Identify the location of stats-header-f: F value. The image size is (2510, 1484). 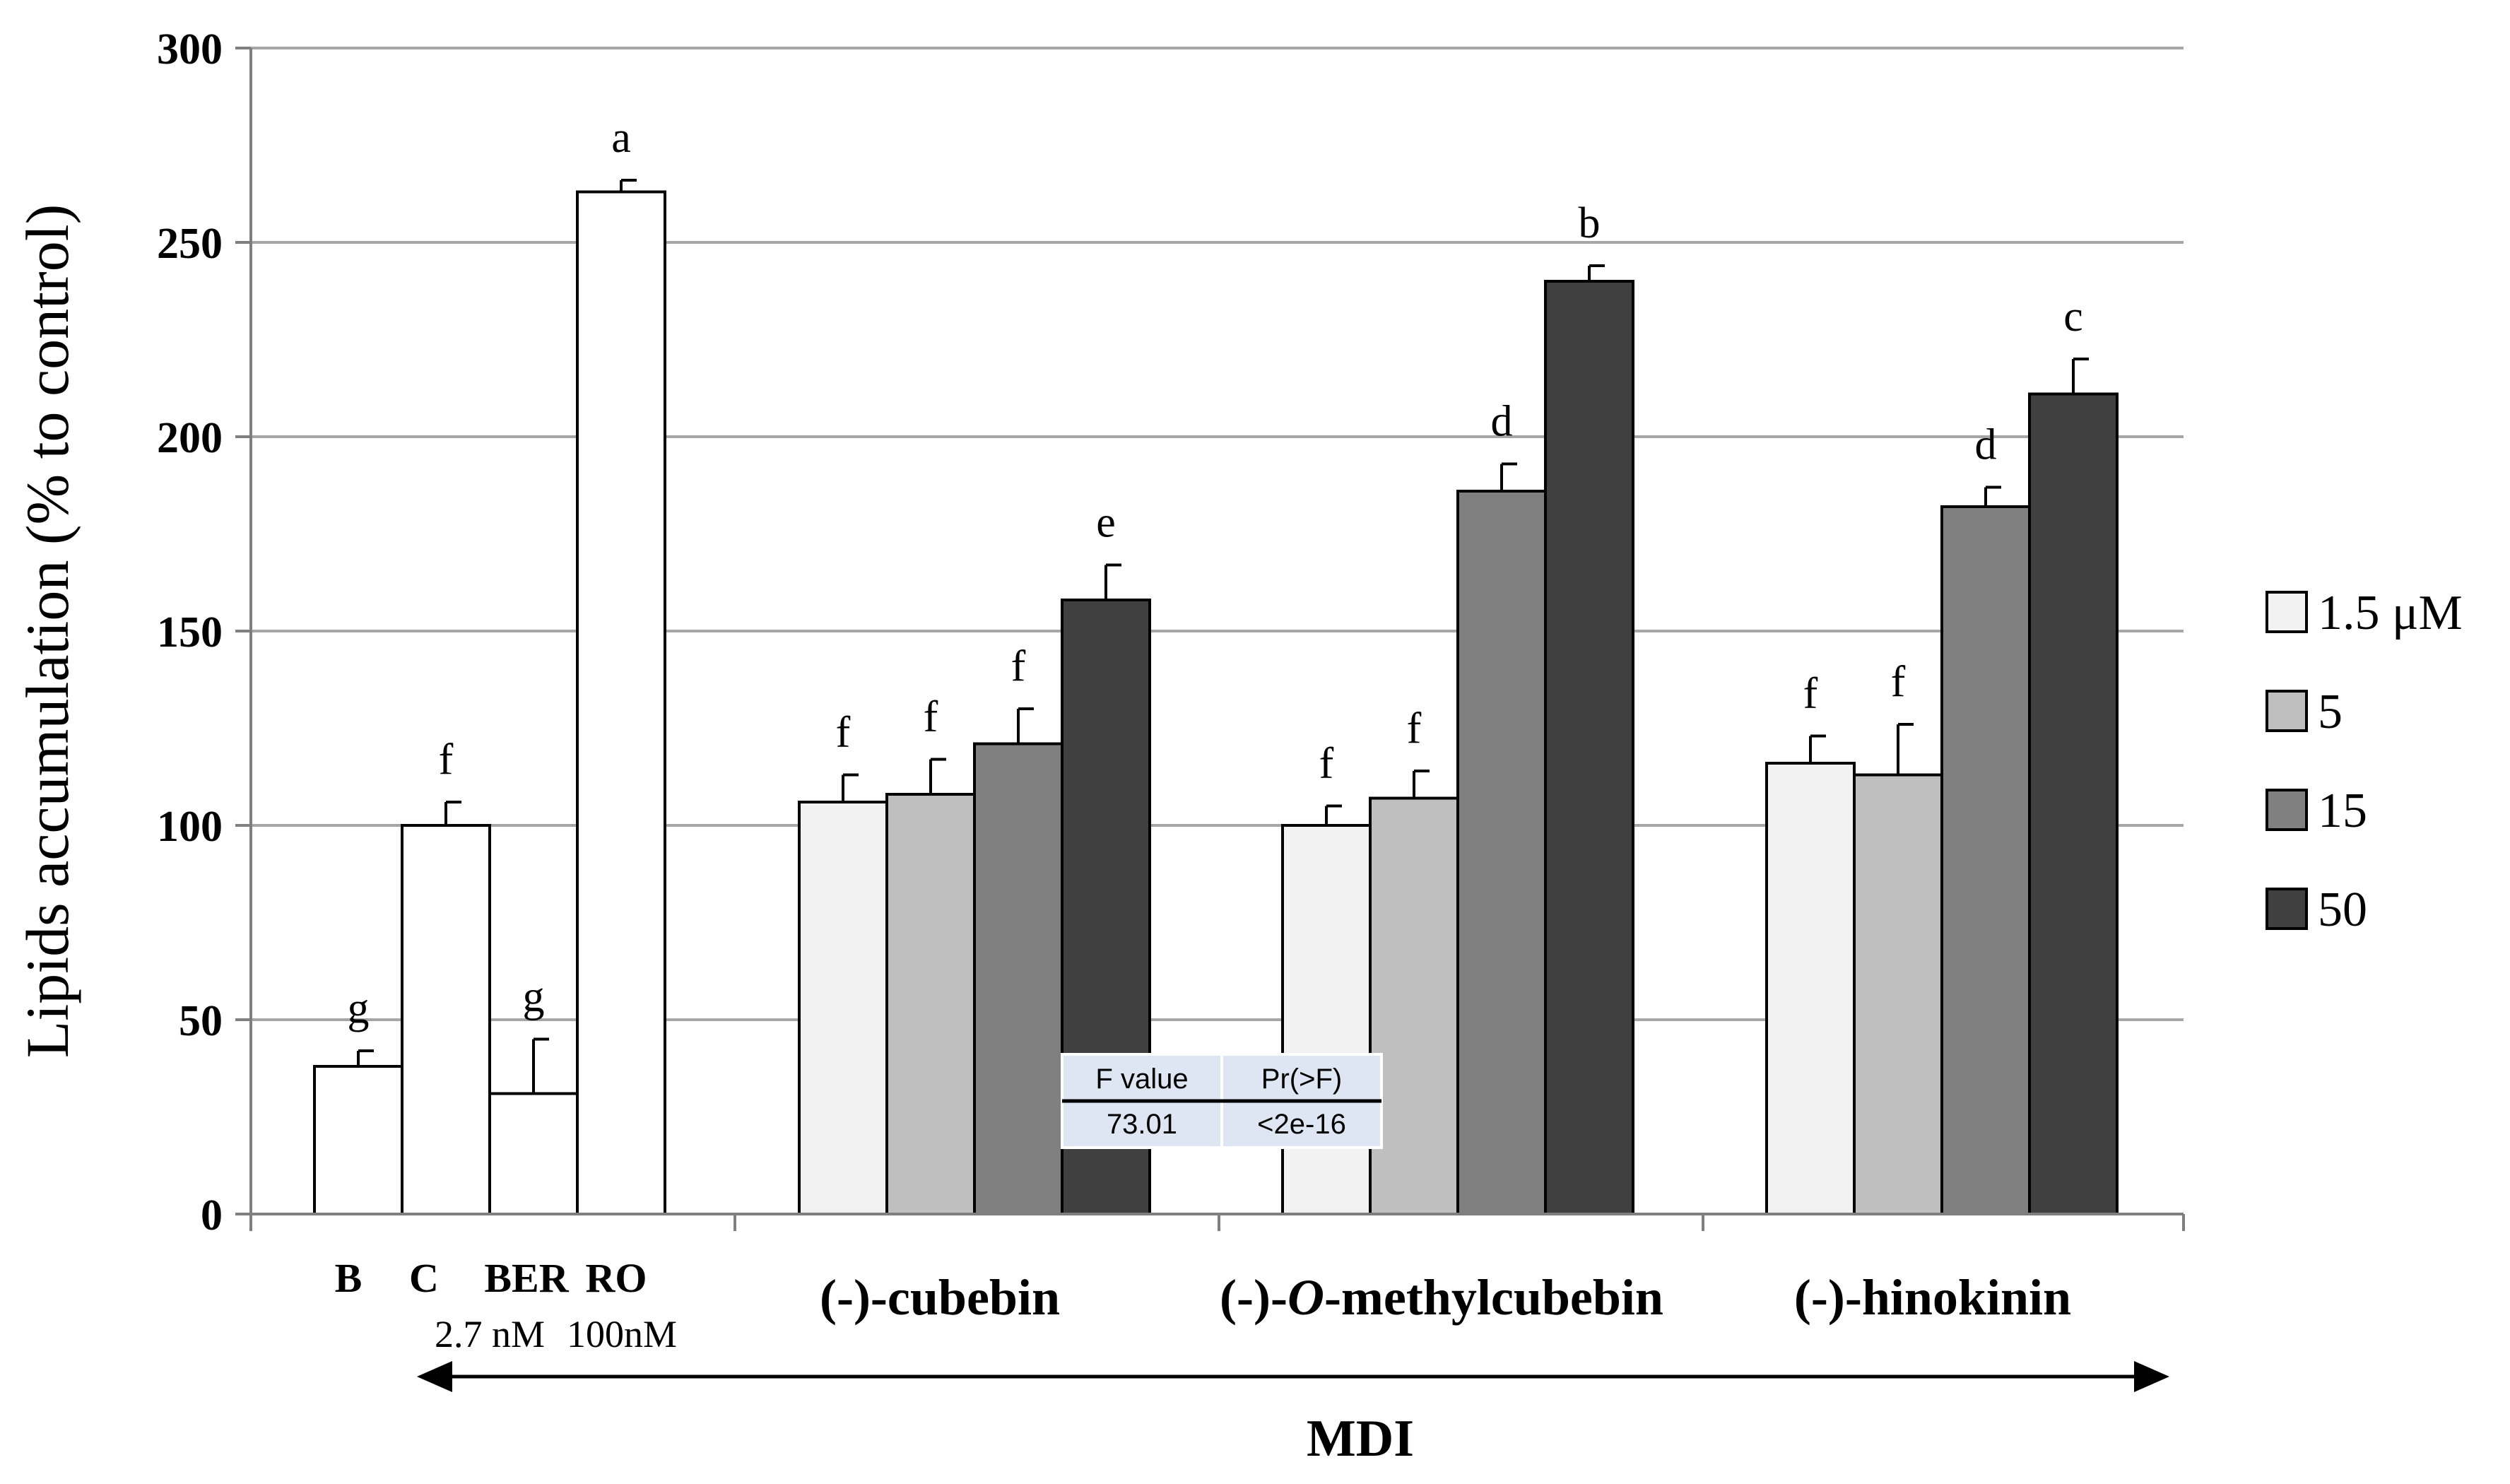
(1141, 1079).